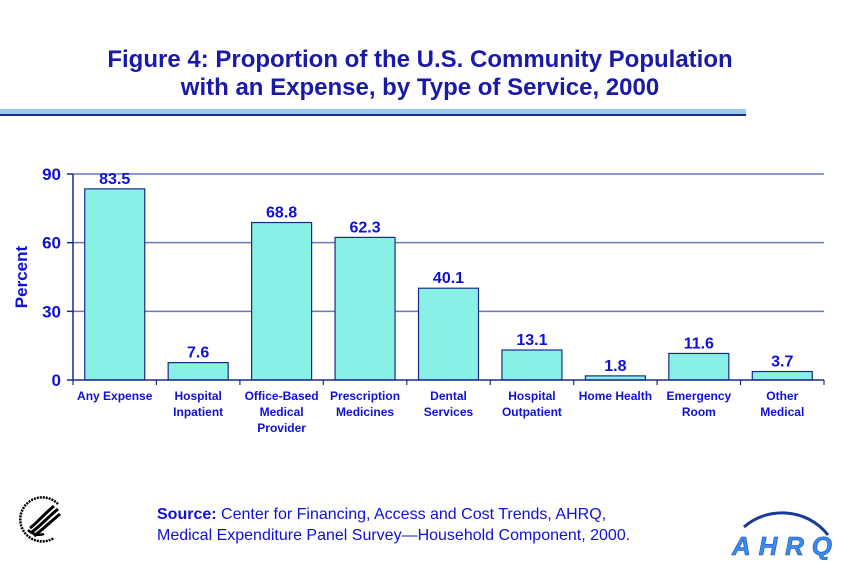 This screenshot has width=853, height=569. I want to click on x-tick-label: Provider, so click(281, 428).